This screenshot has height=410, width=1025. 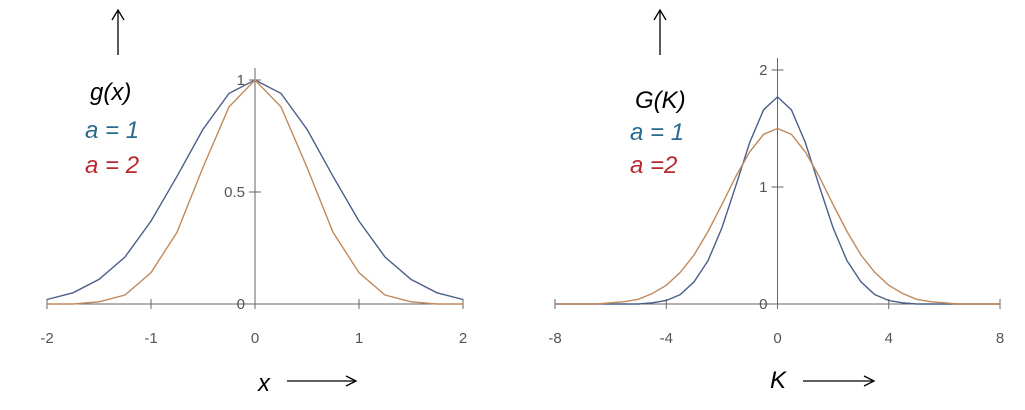 I want to click on x-tick-label: -1, so click(x=150, y=338).